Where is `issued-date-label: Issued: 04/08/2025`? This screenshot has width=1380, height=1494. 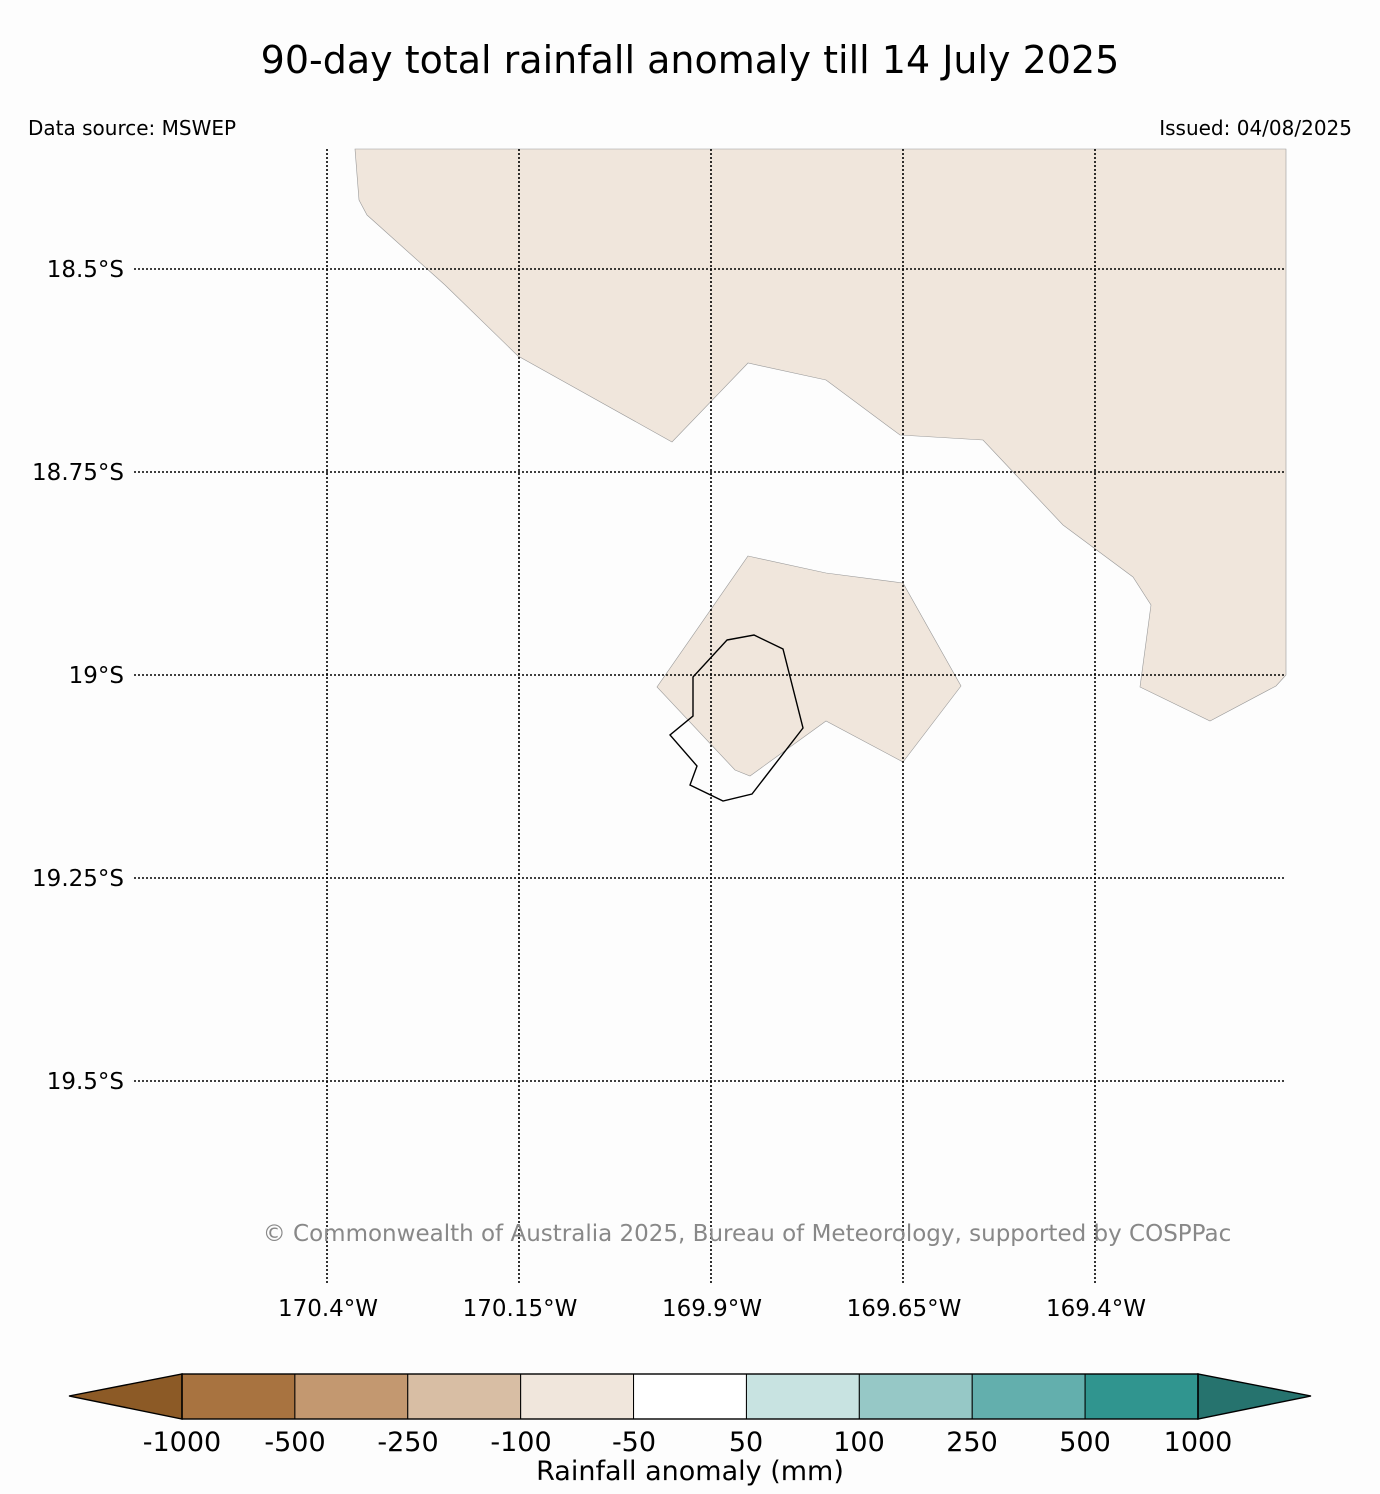
issued-date-label: Issued: 04/08/2025 is located at coordinates (1255, 128).